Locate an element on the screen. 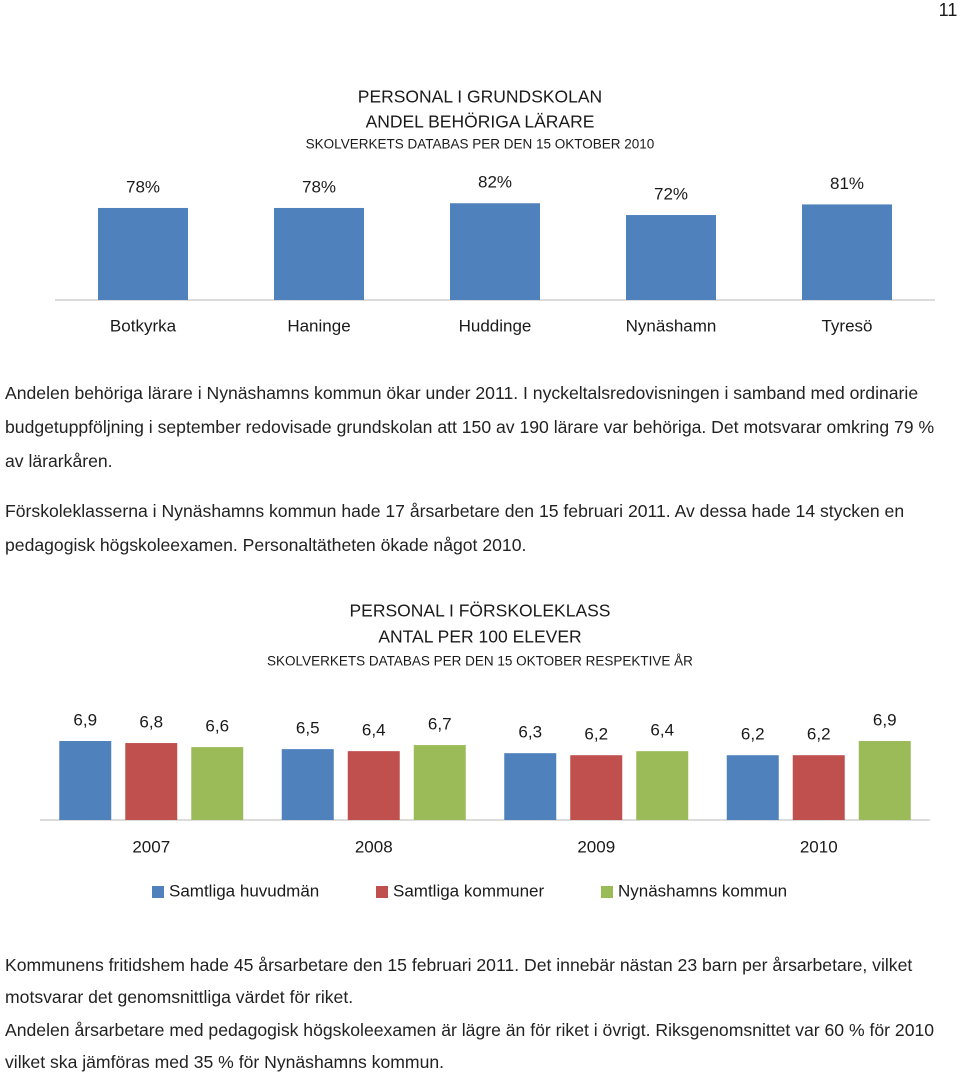 Image resolution: width=960 pixels, height=1078 pixels. x-tick-label: Botkyrka is located at coordinates (143, 325).